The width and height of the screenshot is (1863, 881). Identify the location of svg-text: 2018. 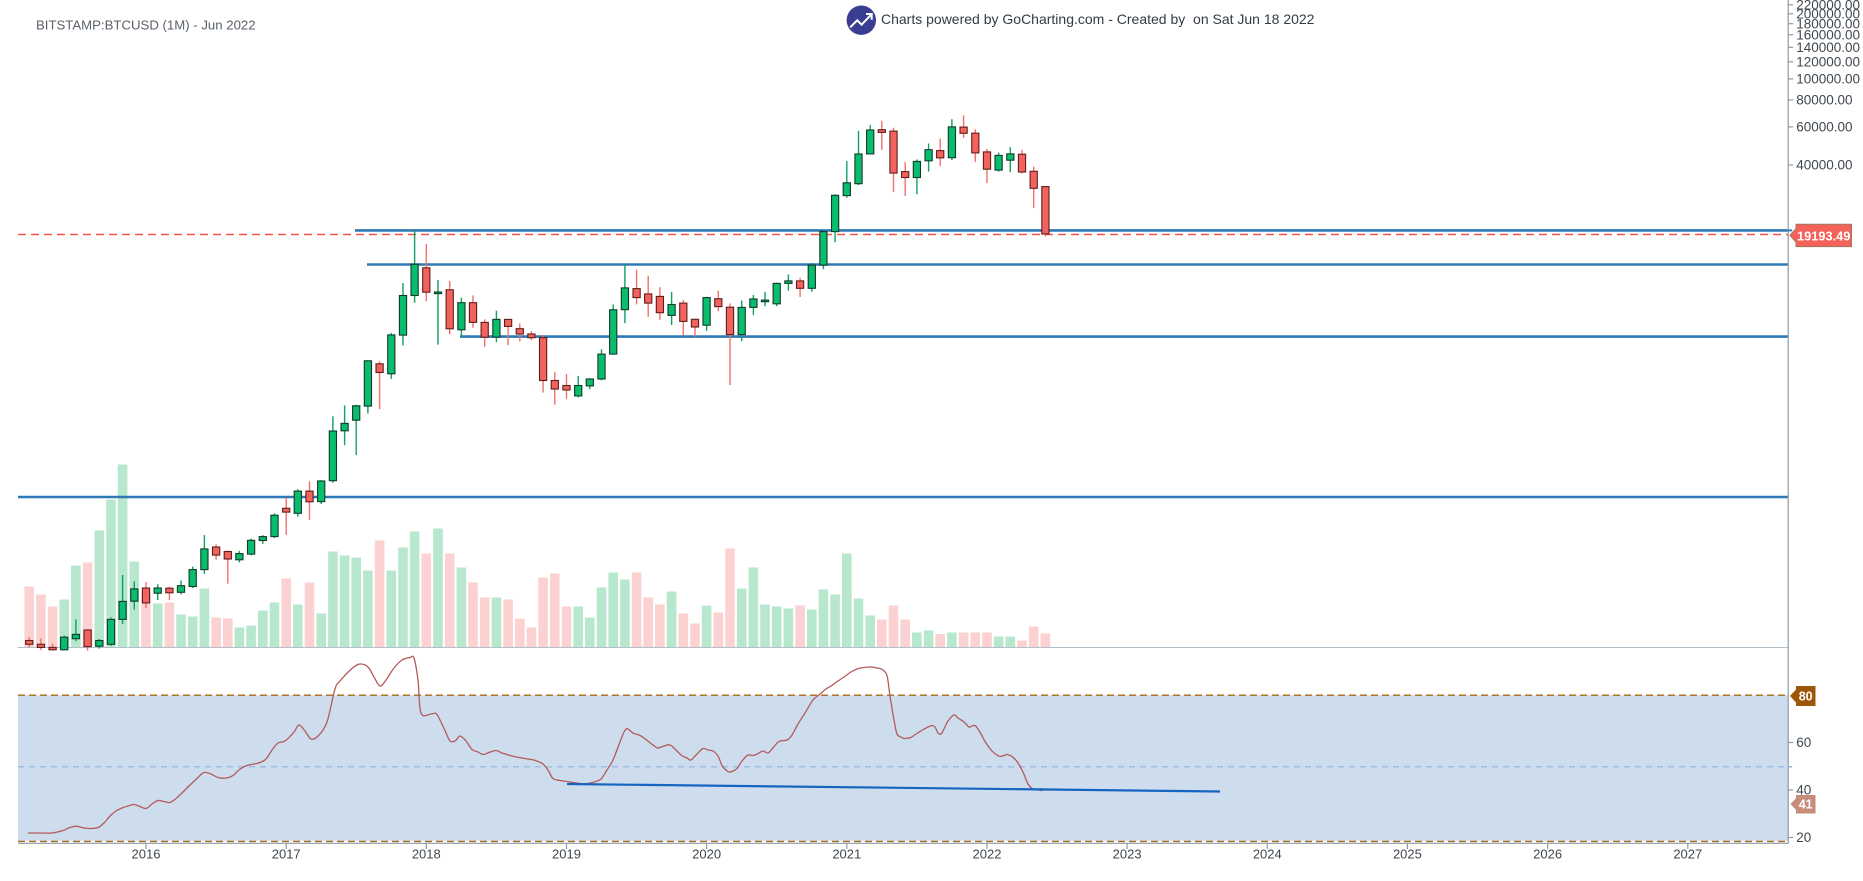
(426, 854).